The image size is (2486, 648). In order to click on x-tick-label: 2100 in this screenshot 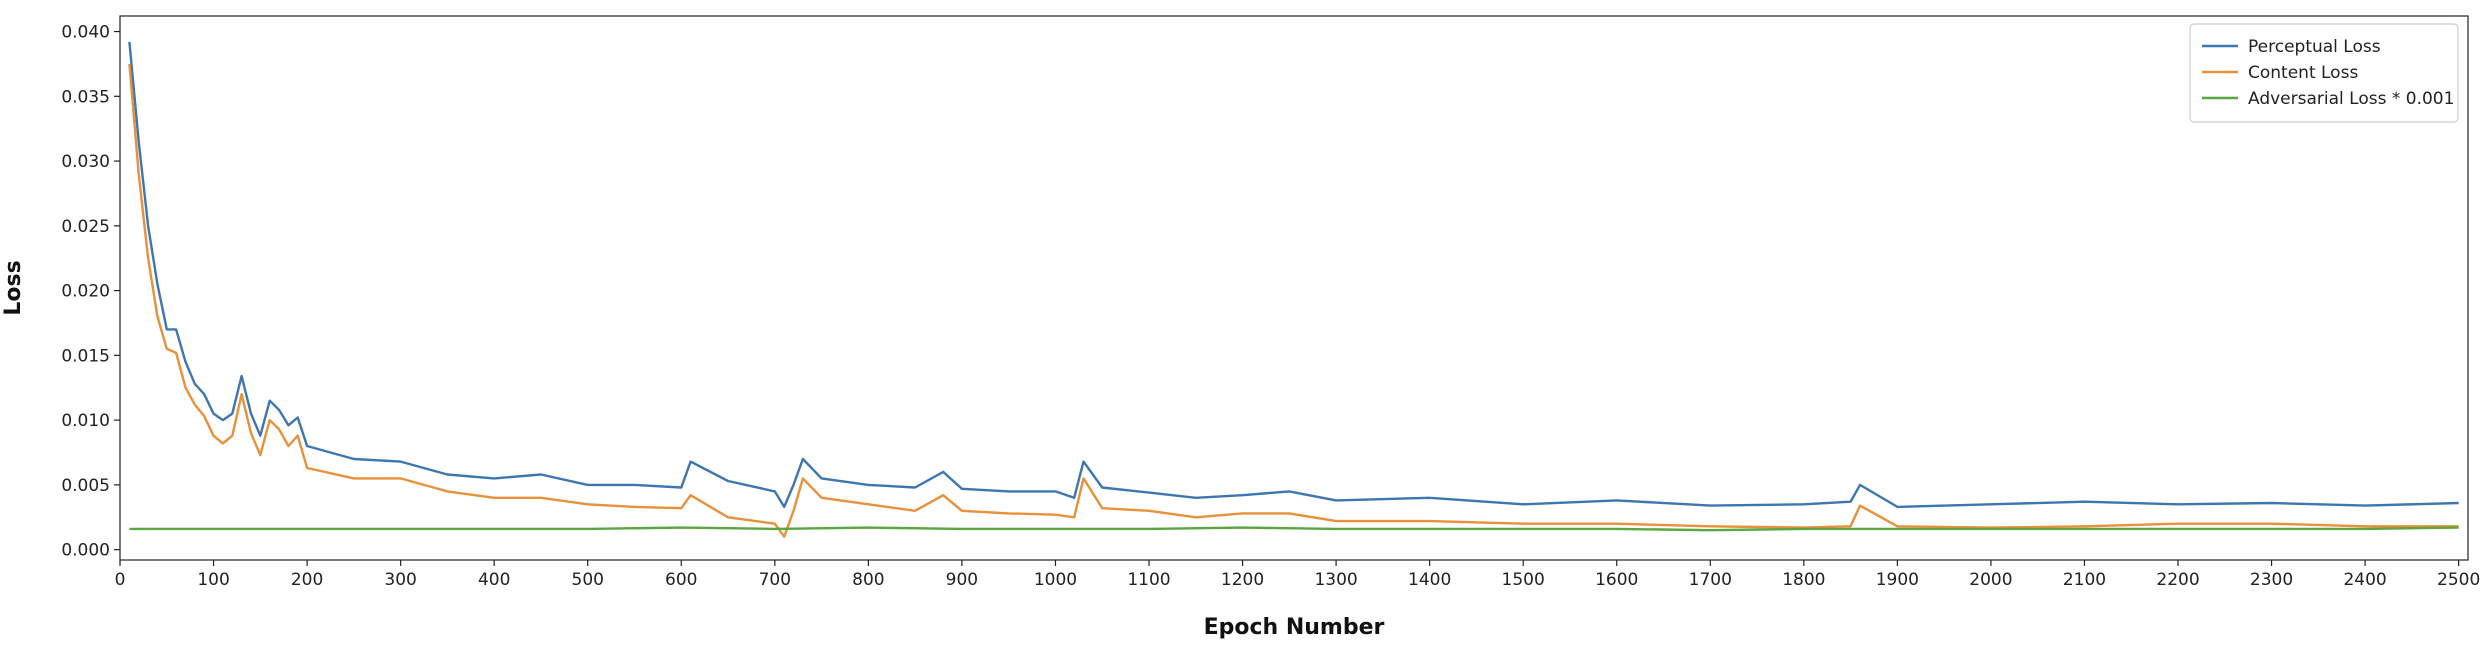, I will do `click(2084, 580)`.